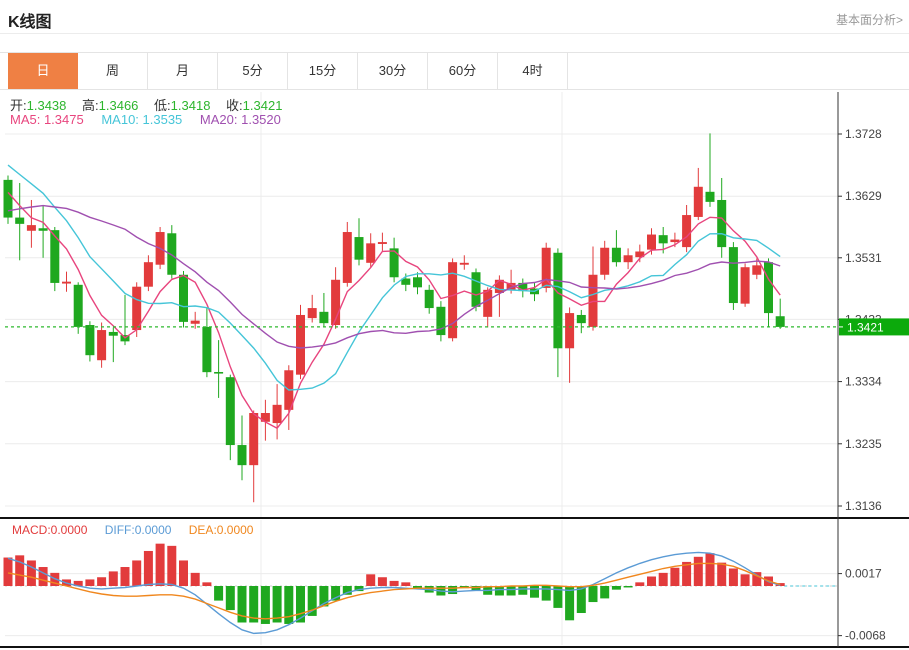 Image resolution: width=909 pixels, height=650 pixels. I want to click on tab-30min: 30分, so click(393, 71).